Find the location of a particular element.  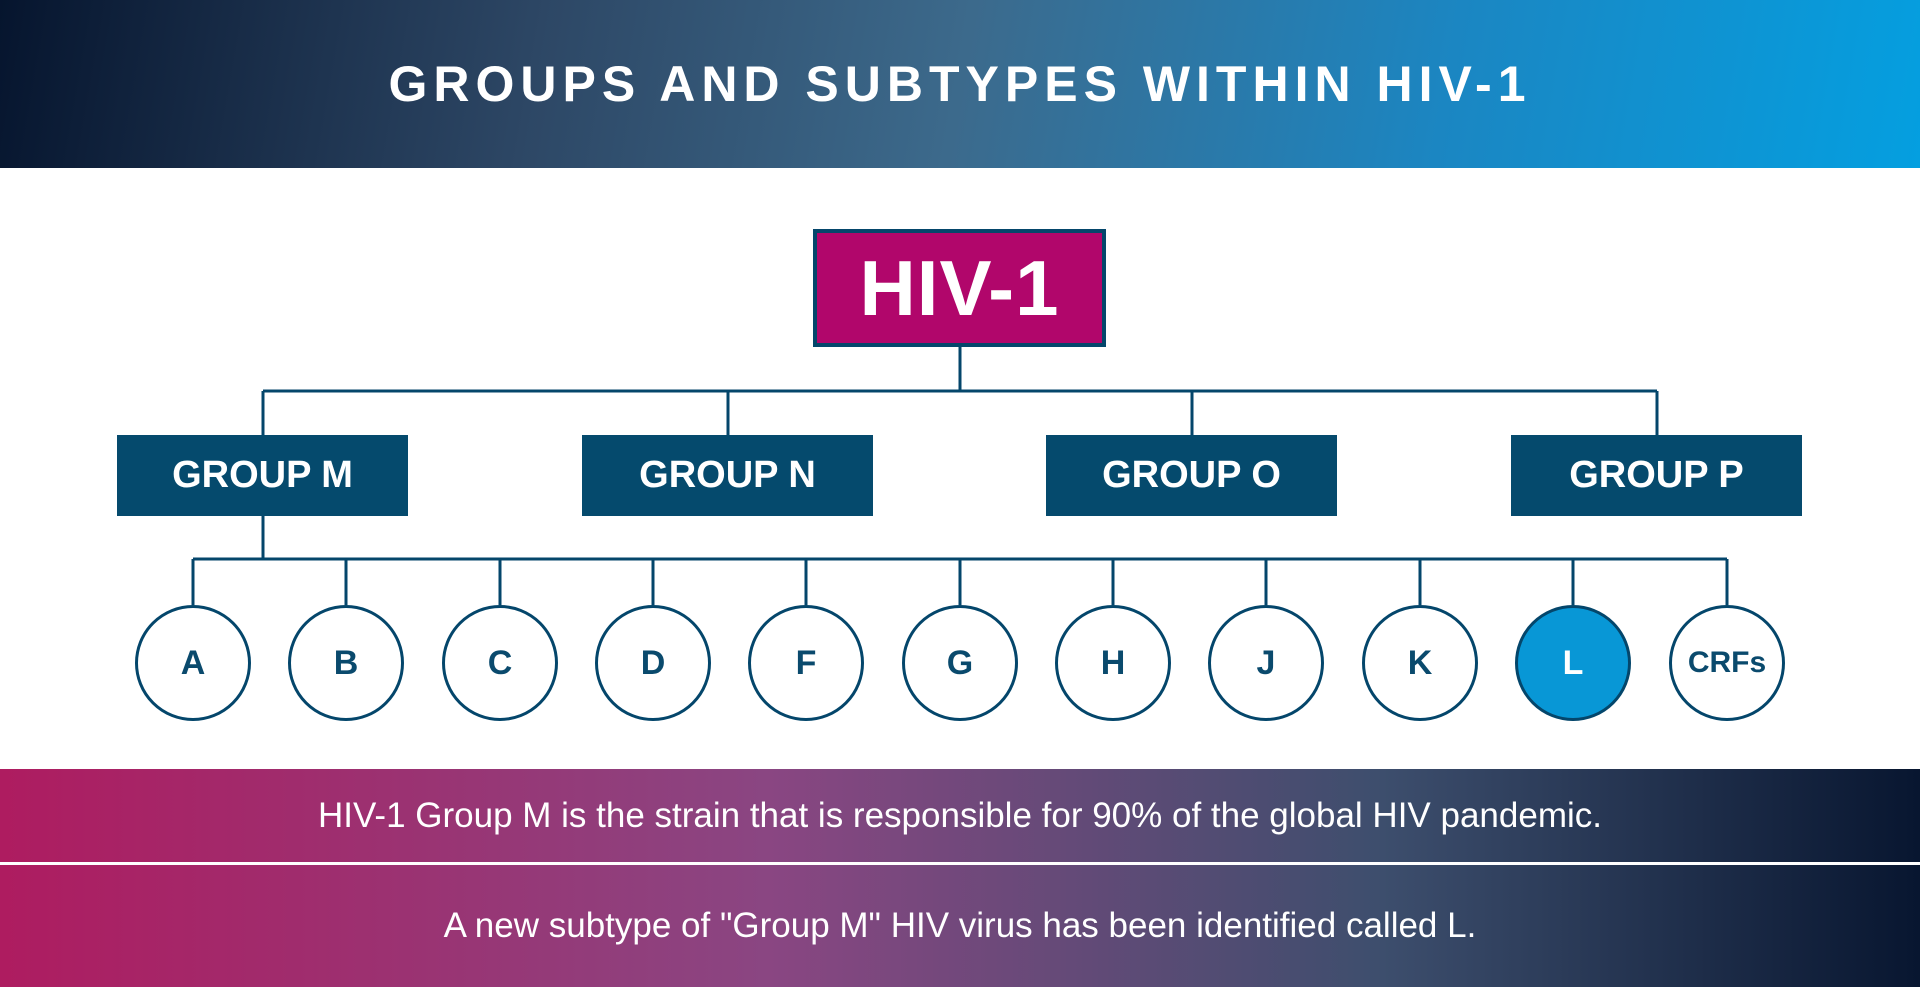

subtype-label: G is located at coordinates (960, 662).